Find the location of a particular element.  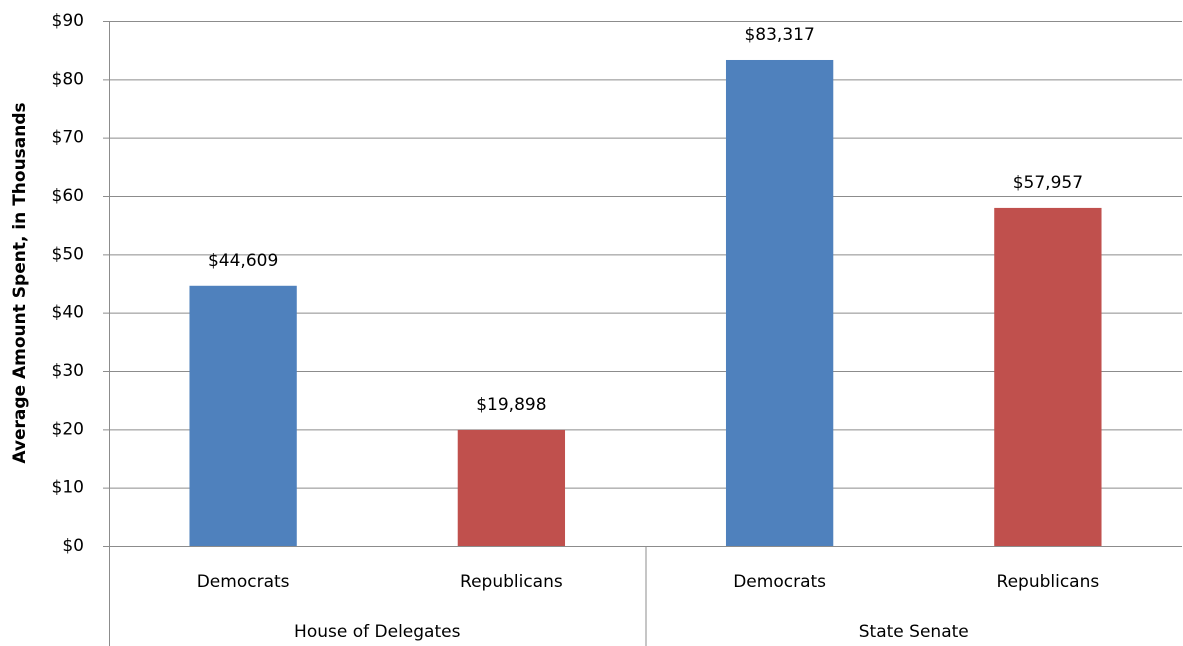

group-label: State Senate is located at coordinates (914, 632).